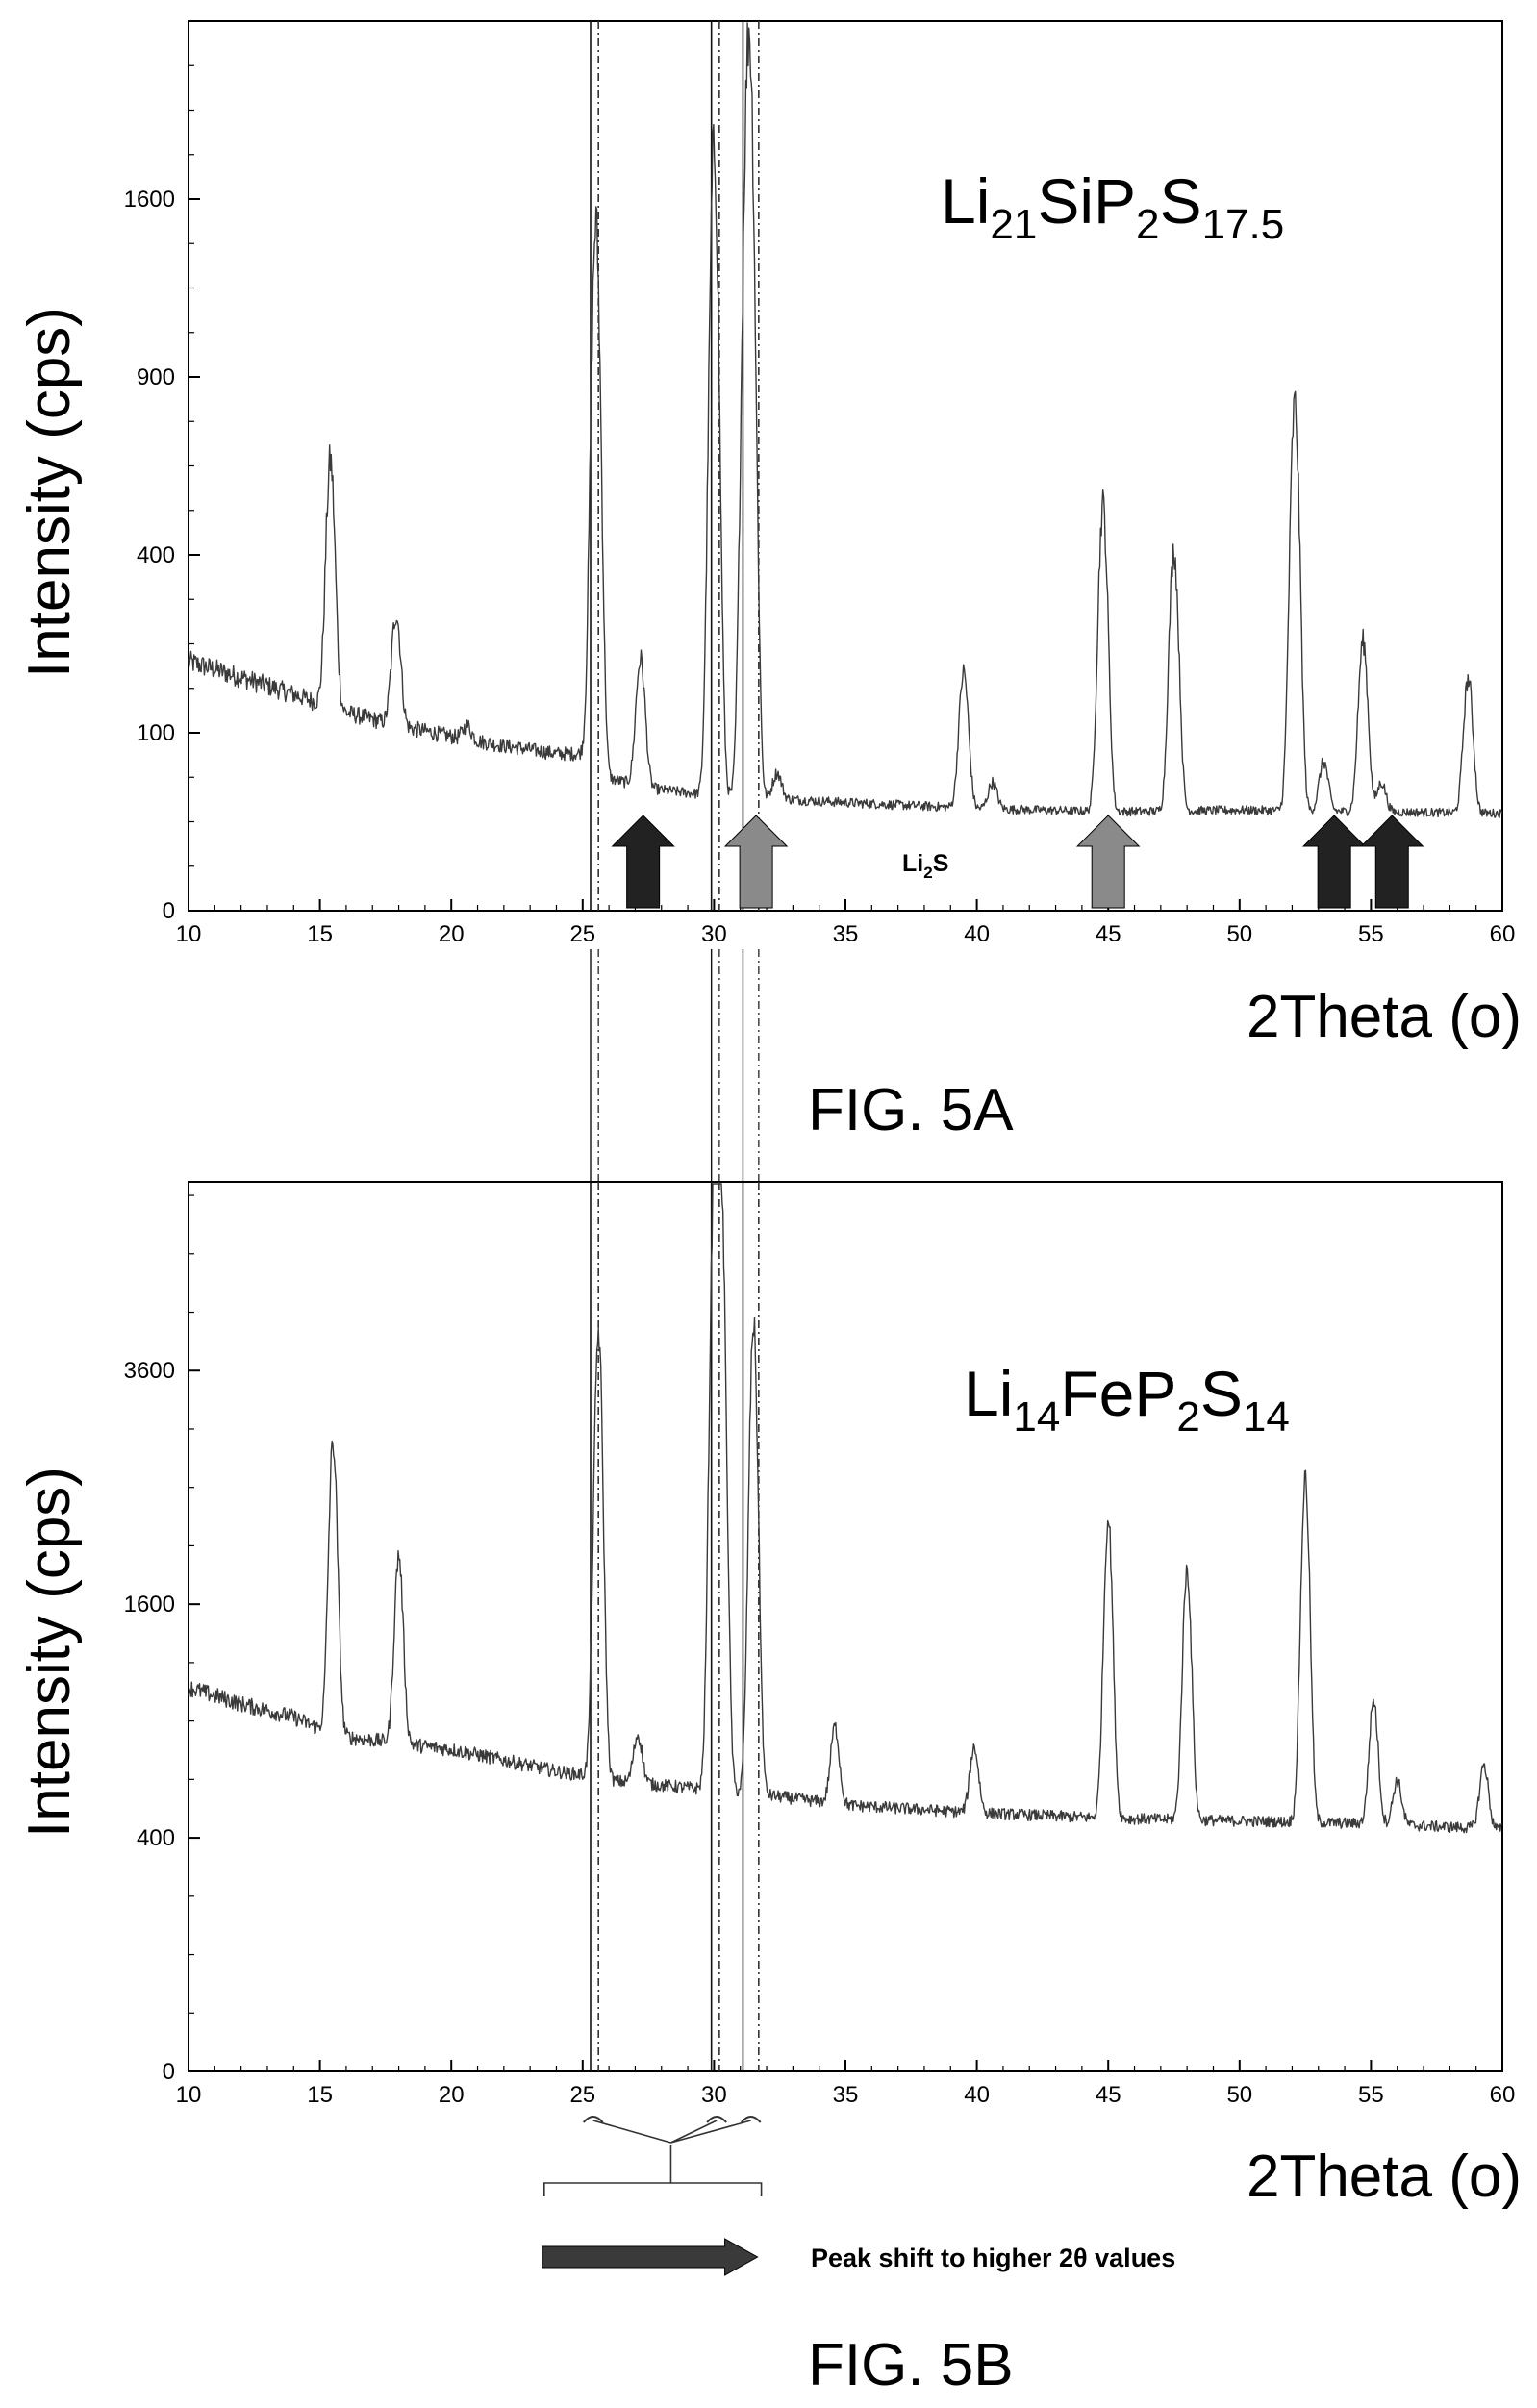 Image resolution: width=1537 pixels, height=2408 pixels. Describe the element at coordinates (650, 2257) in the screenshot. I see `shift-direction-arrow` at that location.